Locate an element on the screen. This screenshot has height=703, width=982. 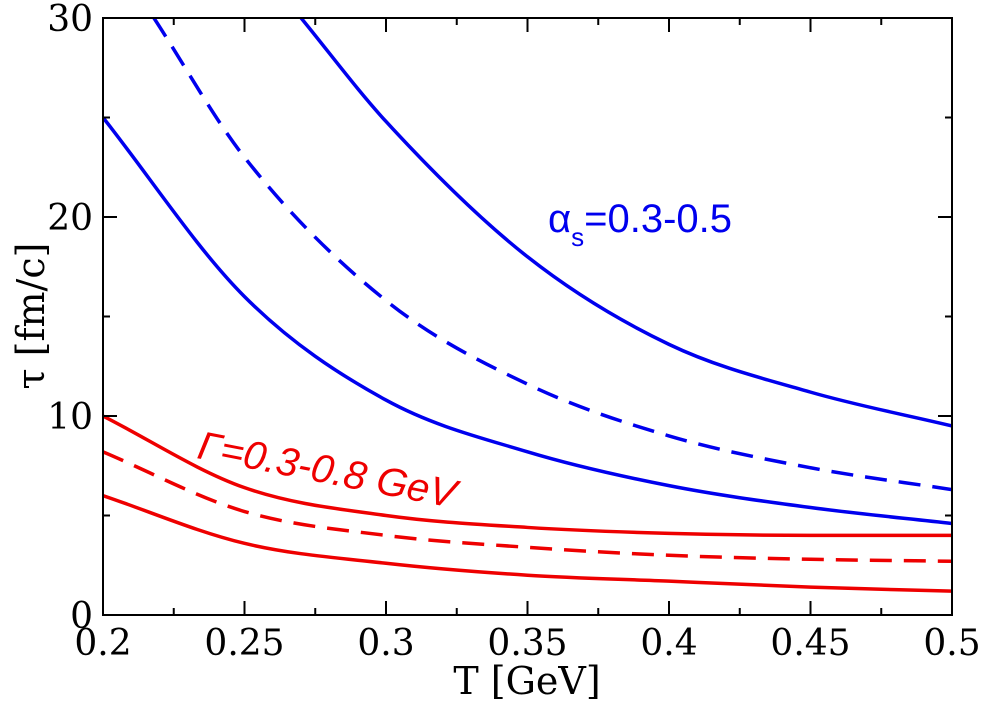
x-tick-label: 0.4 is located at coordinates (668, 643).